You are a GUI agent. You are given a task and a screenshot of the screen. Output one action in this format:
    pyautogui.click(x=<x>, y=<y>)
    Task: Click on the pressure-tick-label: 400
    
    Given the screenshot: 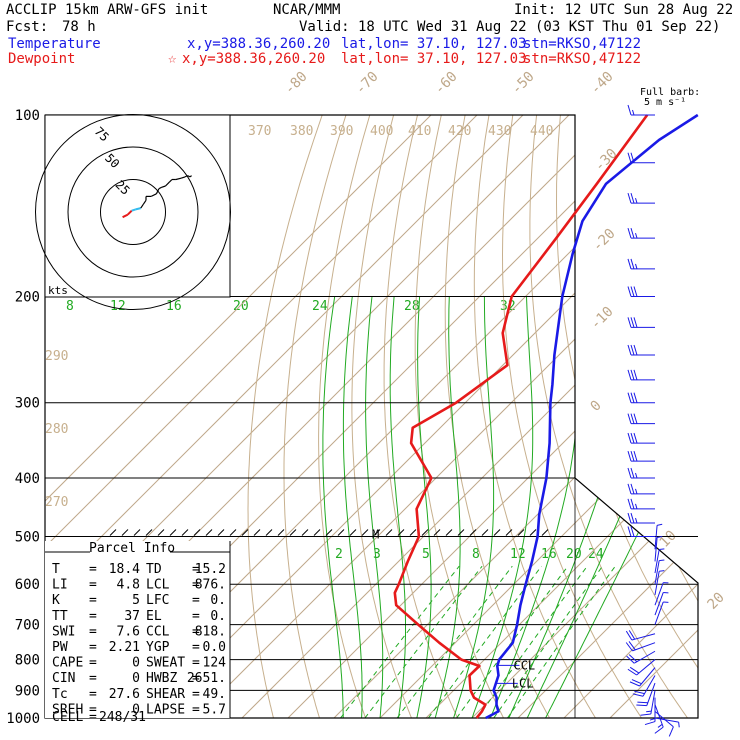 What is the action you would take?
    pyautogui.click(x=27, y=479)
    